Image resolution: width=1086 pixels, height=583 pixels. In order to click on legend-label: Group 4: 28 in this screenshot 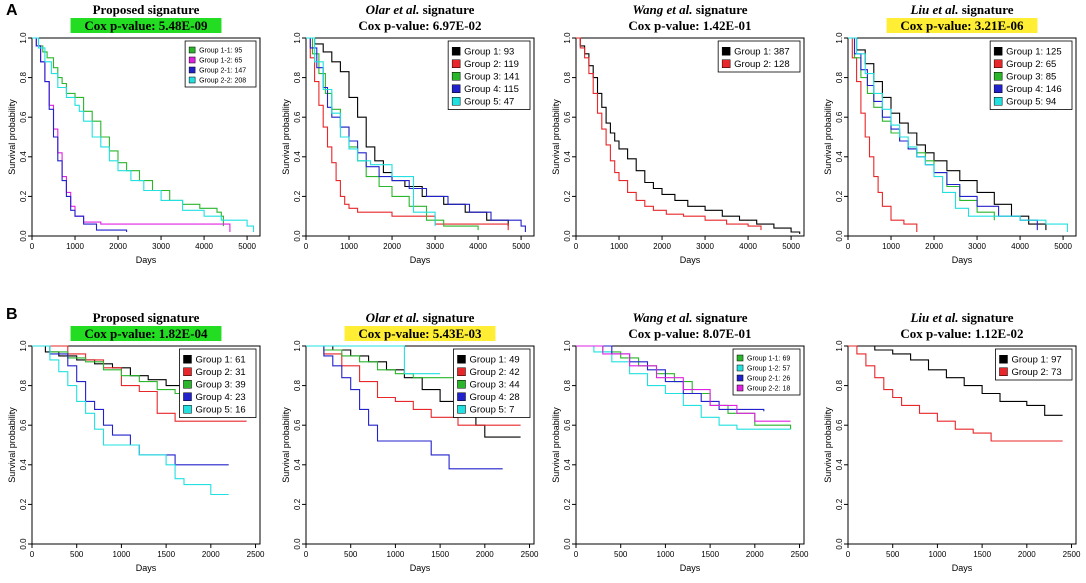, I will do `click(494, 397)`.